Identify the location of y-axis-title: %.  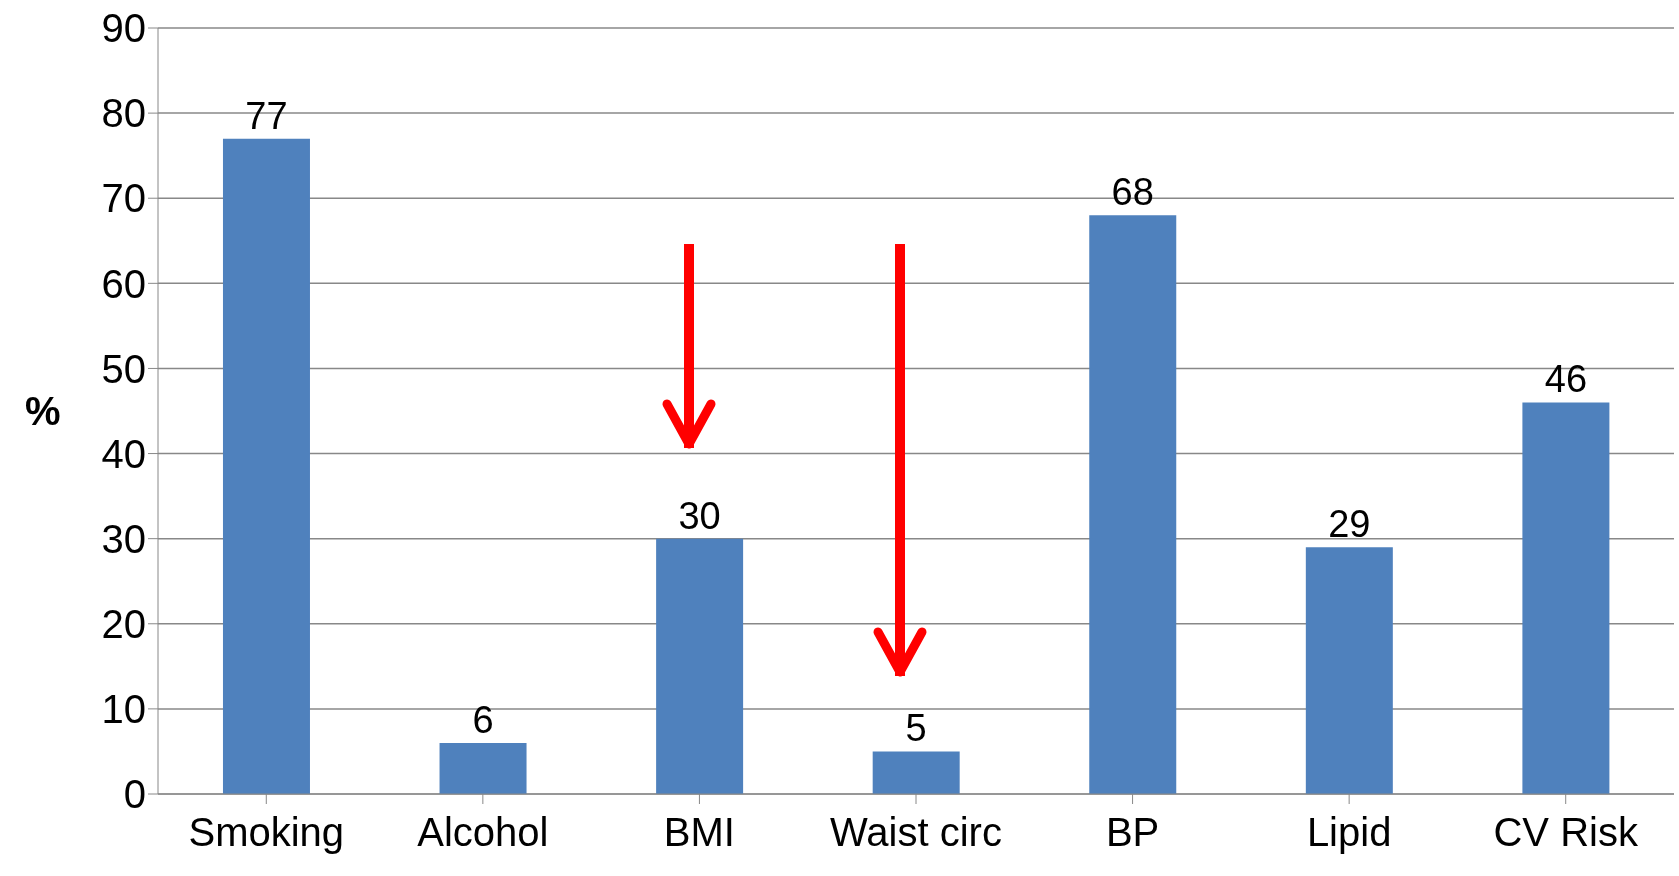
(43, 411).